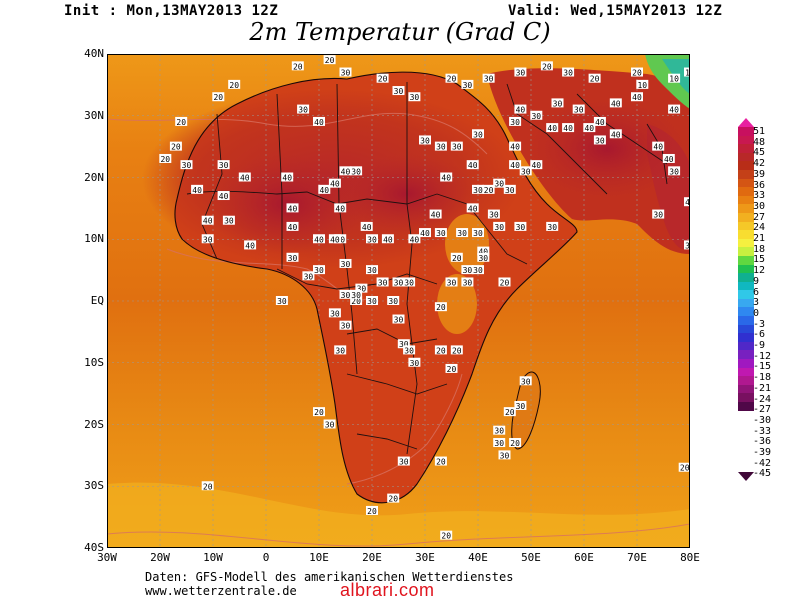 This screenshot has height=601, width=800. I want to click on latitude-label: 30N, so click(94, 115).